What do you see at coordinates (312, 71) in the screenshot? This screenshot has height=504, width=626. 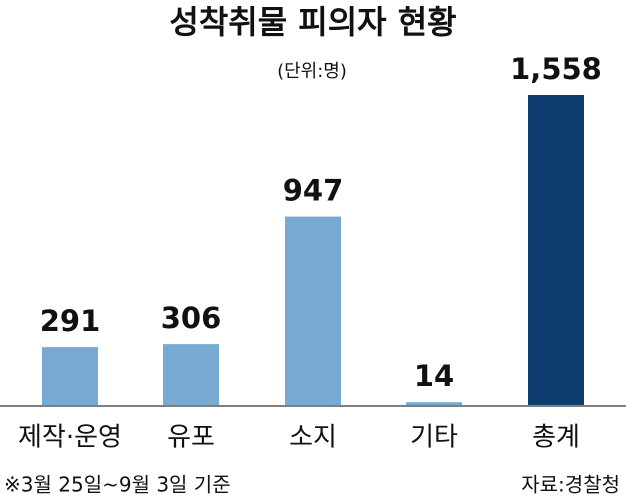 I see `unit-label: (단위:명)` at bounding box center [312, 71].